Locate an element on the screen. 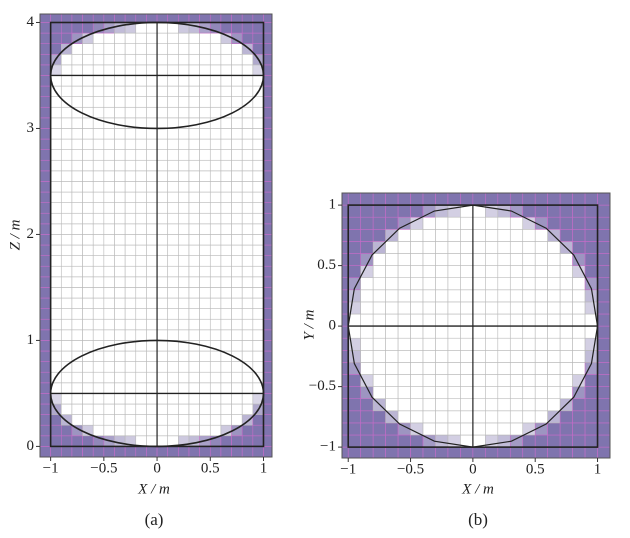 Image resolution: width=630 pixels, height=538 pixels. x-axis-label: X / m is located at coordinates (477, 489).